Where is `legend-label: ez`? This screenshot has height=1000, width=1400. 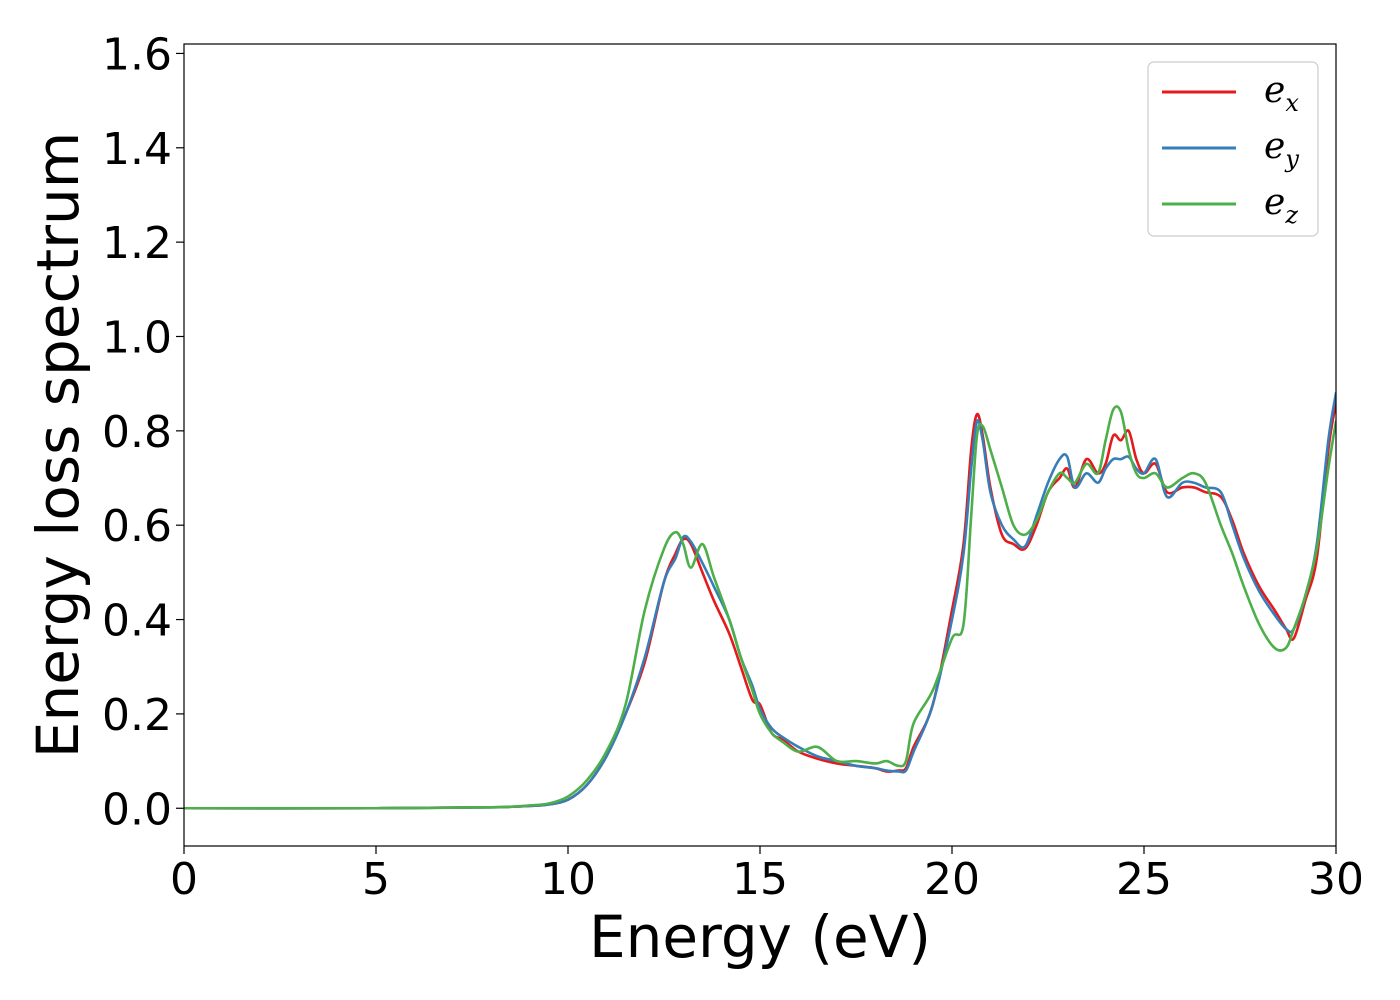 legend-label: ez is located at coordinates (1281, 205).